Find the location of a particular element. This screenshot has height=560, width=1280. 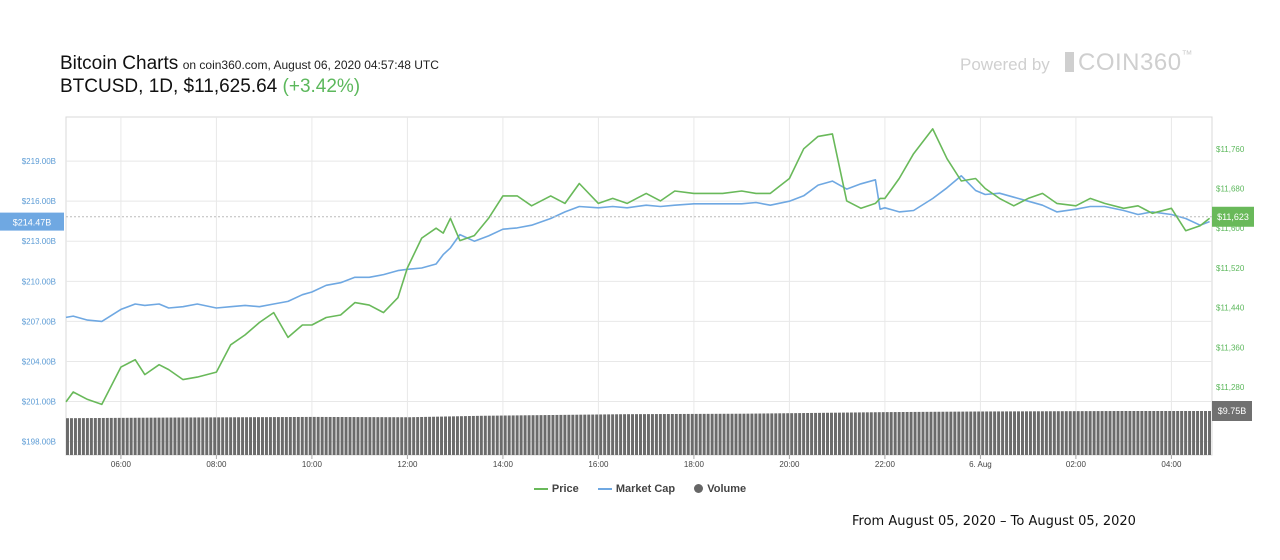

powered-by-label: Powered by is located at coordinates (1005, 64).